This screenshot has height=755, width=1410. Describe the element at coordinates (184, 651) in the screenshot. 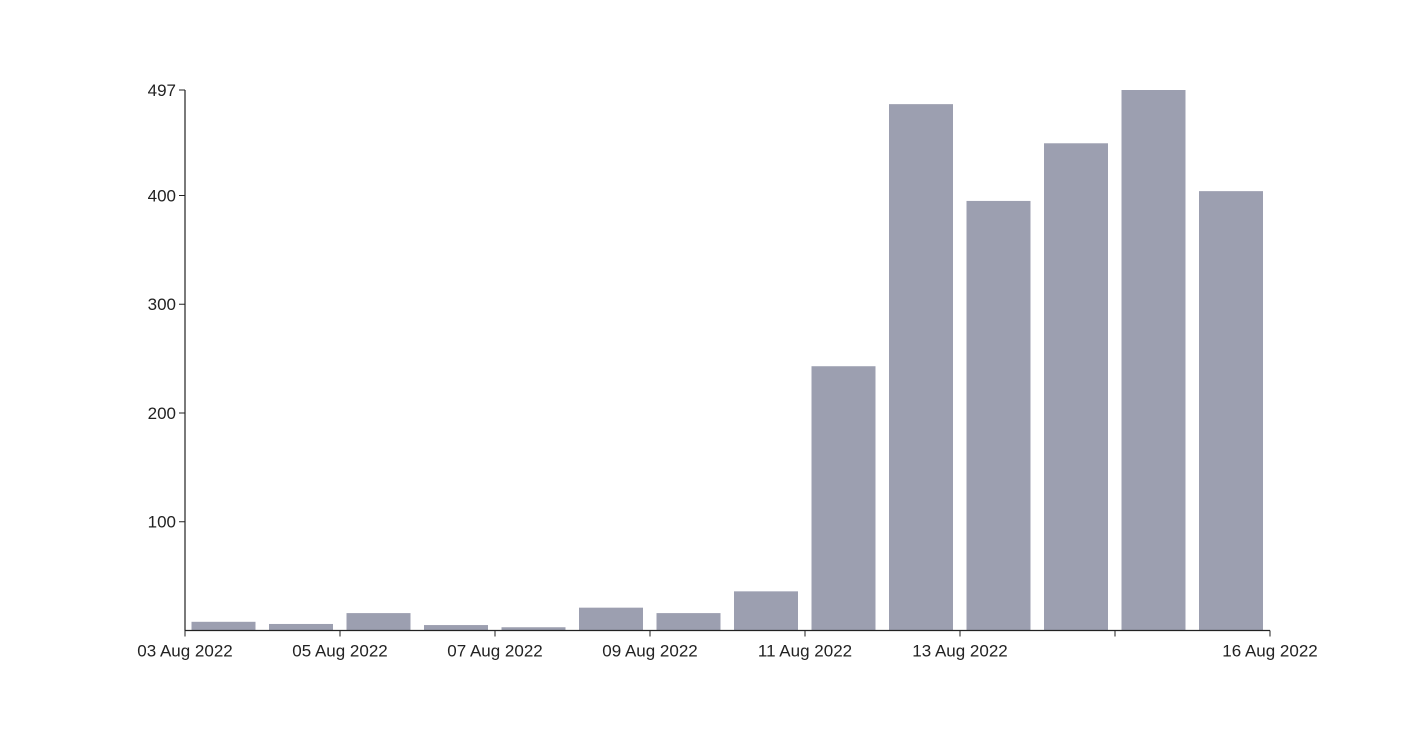

I see `x-tick-label: 03 Aug 2022` at that location.